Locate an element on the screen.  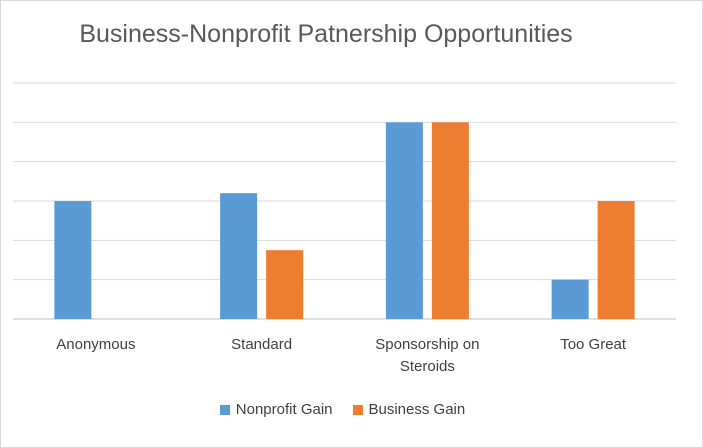
legend-label: Nonprofit Gain is located at coordinates (284, 409).